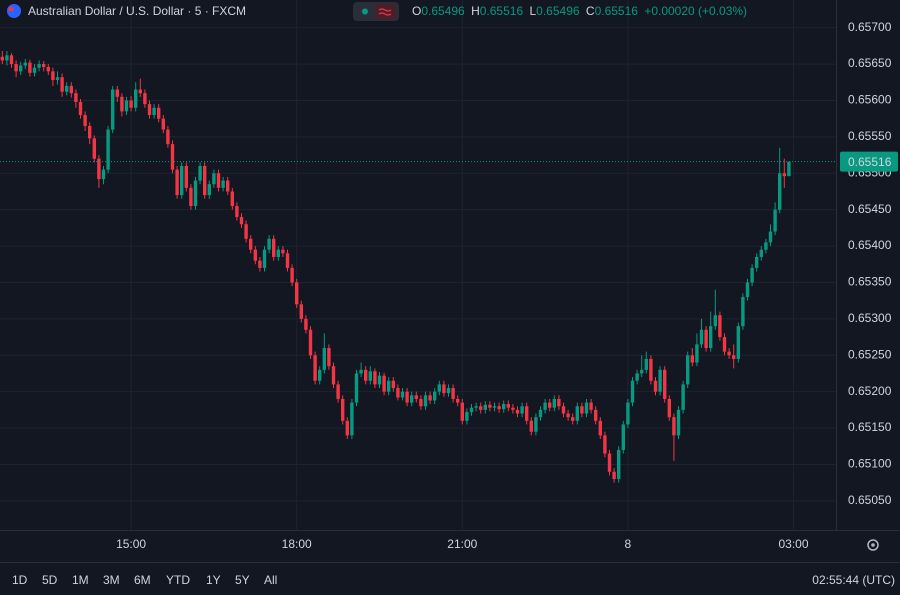 The width and height of the screenshot is (900, 595). Describe the element at coordinates (870, 100) in the screenshot. I see `y-tick-label: 0.65600` at that location.